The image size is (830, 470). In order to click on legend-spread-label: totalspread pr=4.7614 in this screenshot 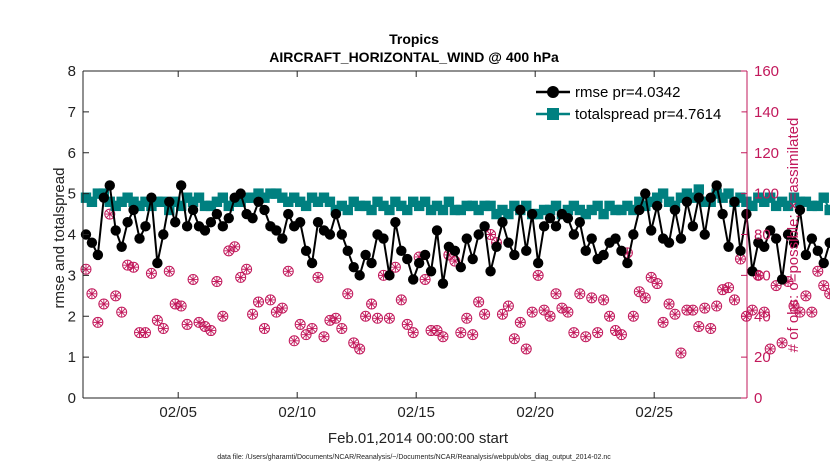, I will do `click(648, 114)`.